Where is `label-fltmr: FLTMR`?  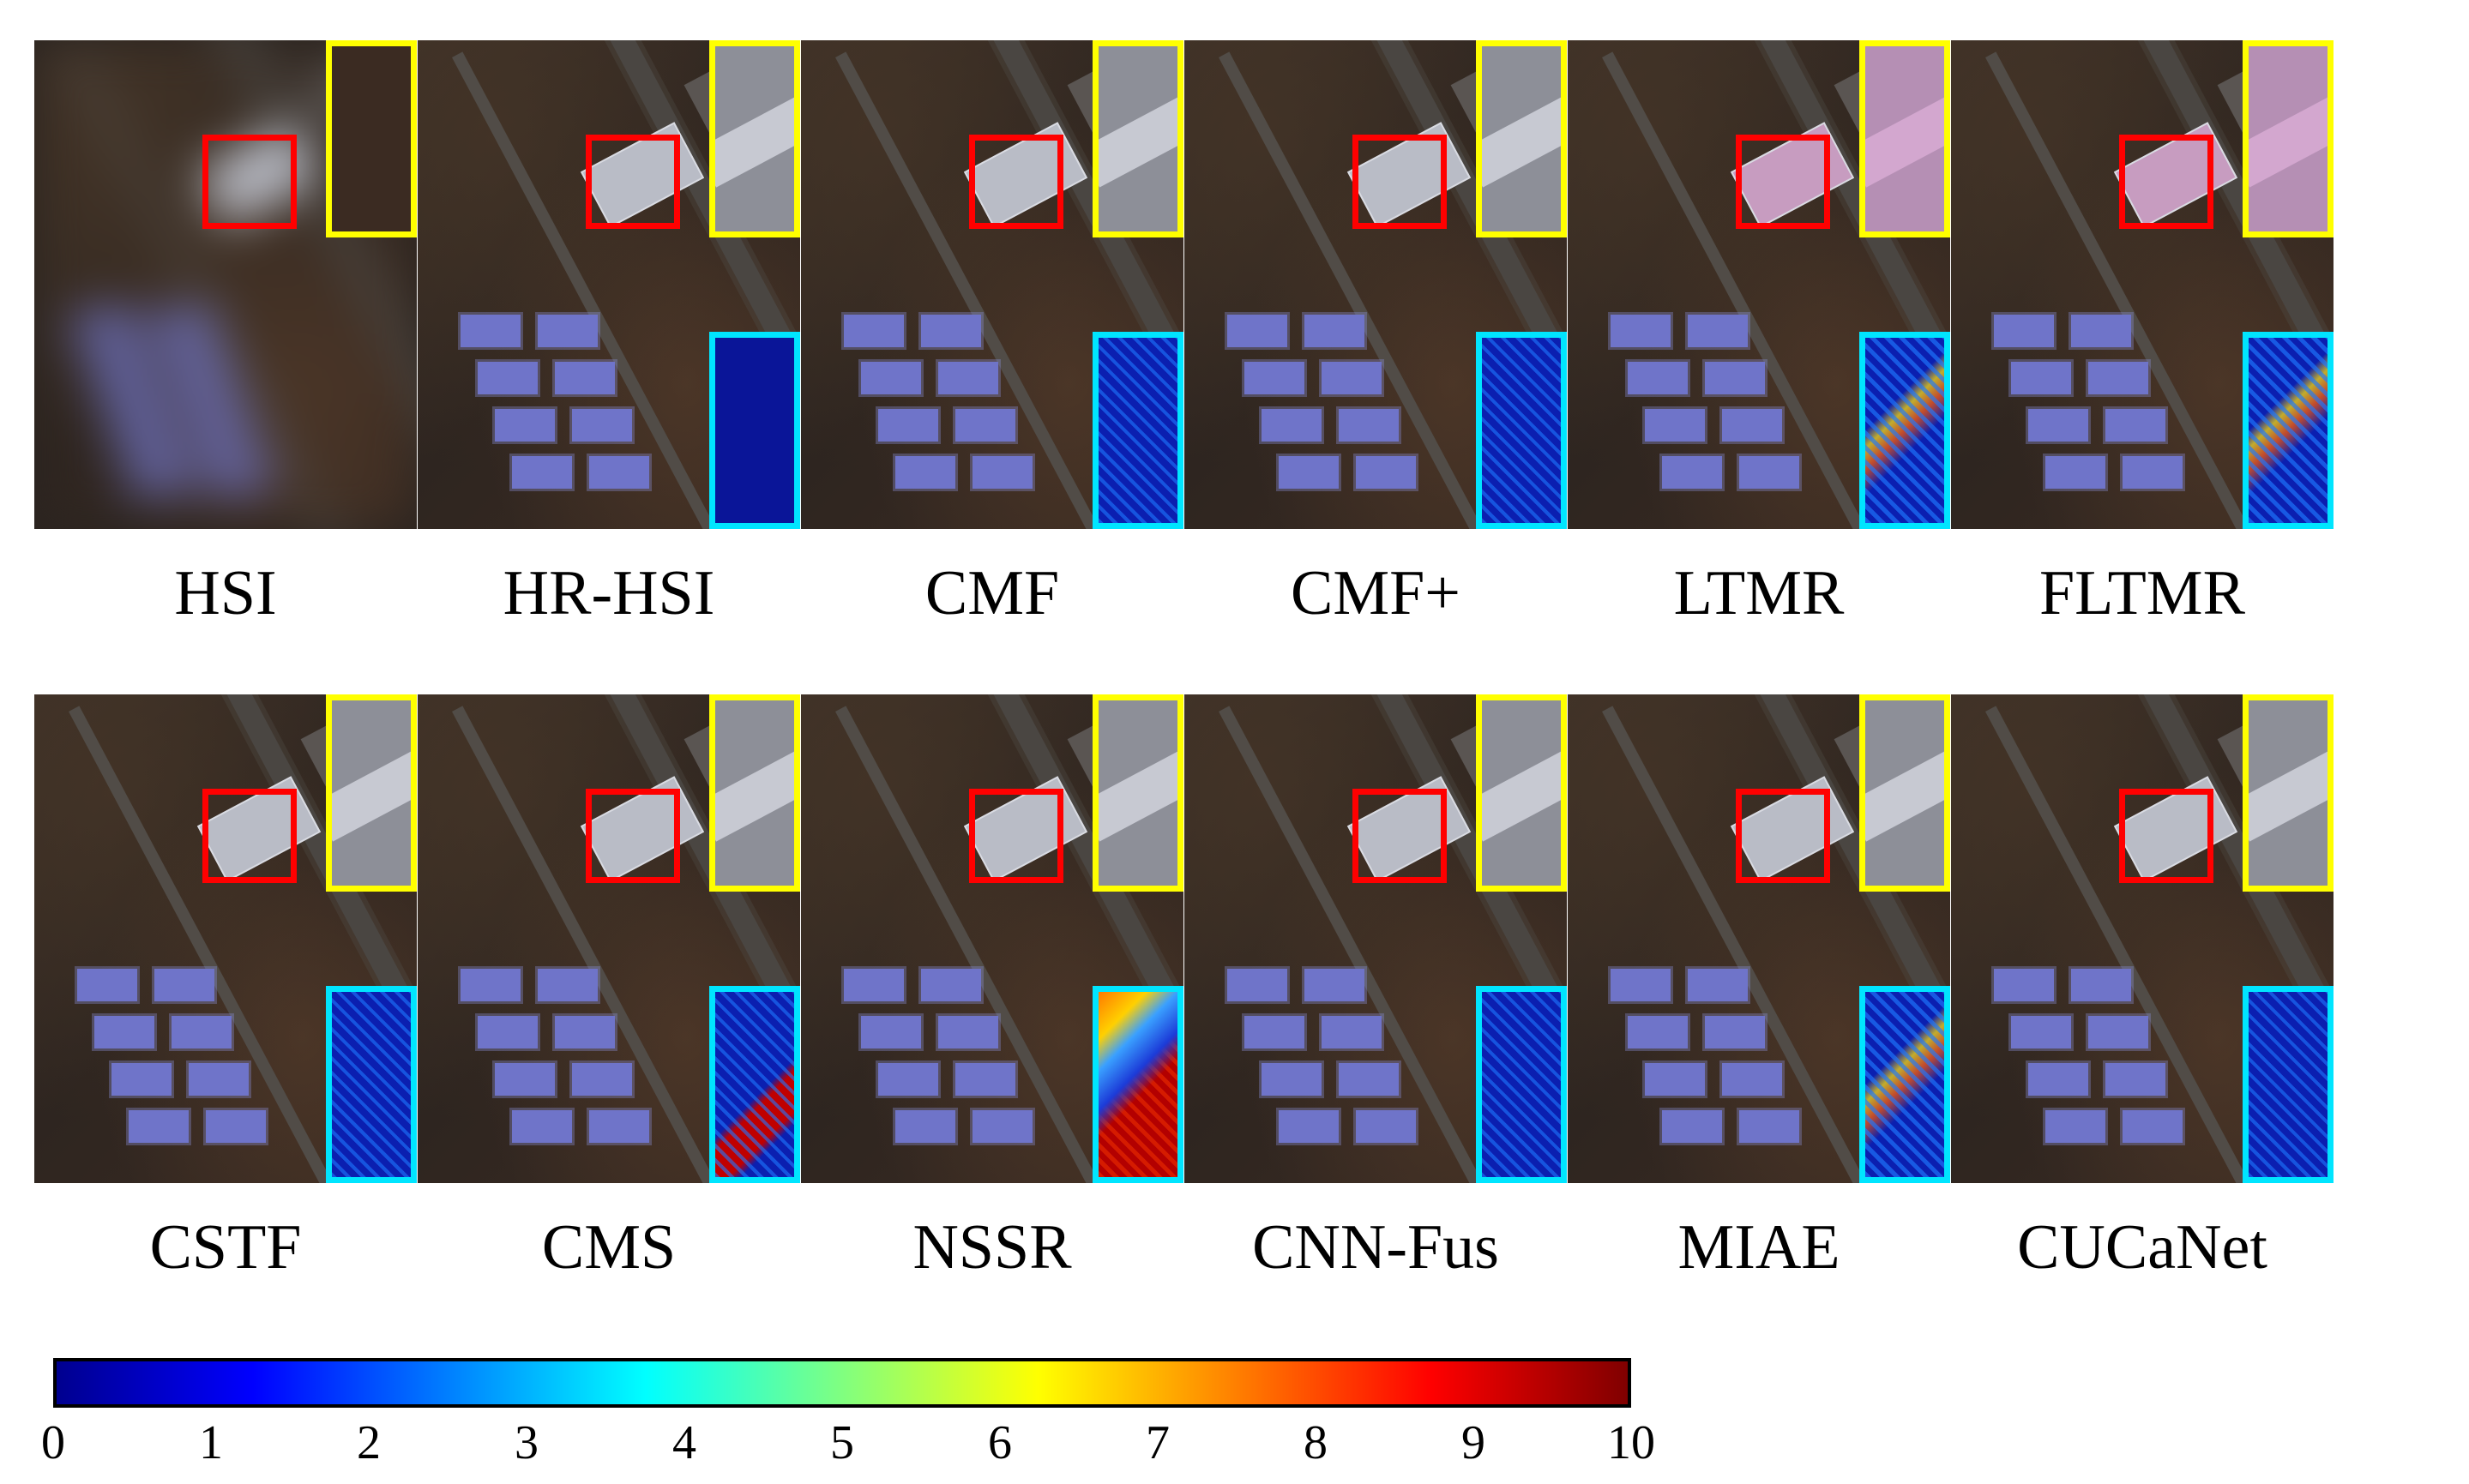
label-fltmr: FLTMR is located at coordinates (2142, 593).